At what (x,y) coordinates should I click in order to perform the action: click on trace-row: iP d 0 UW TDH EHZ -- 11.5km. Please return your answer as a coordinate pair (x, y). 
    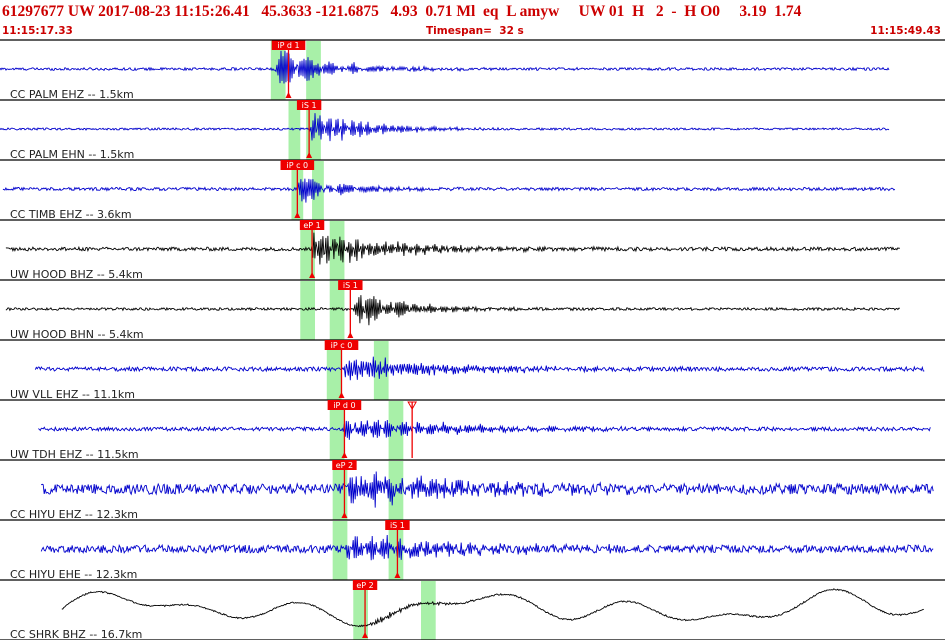
    Looking at the image, I should click on (472, 430).